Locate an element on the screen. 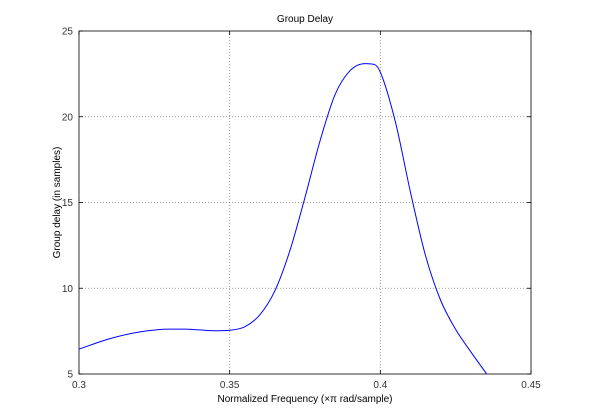  x-tick-label: 0.3 is located at coordinates (79, 385).